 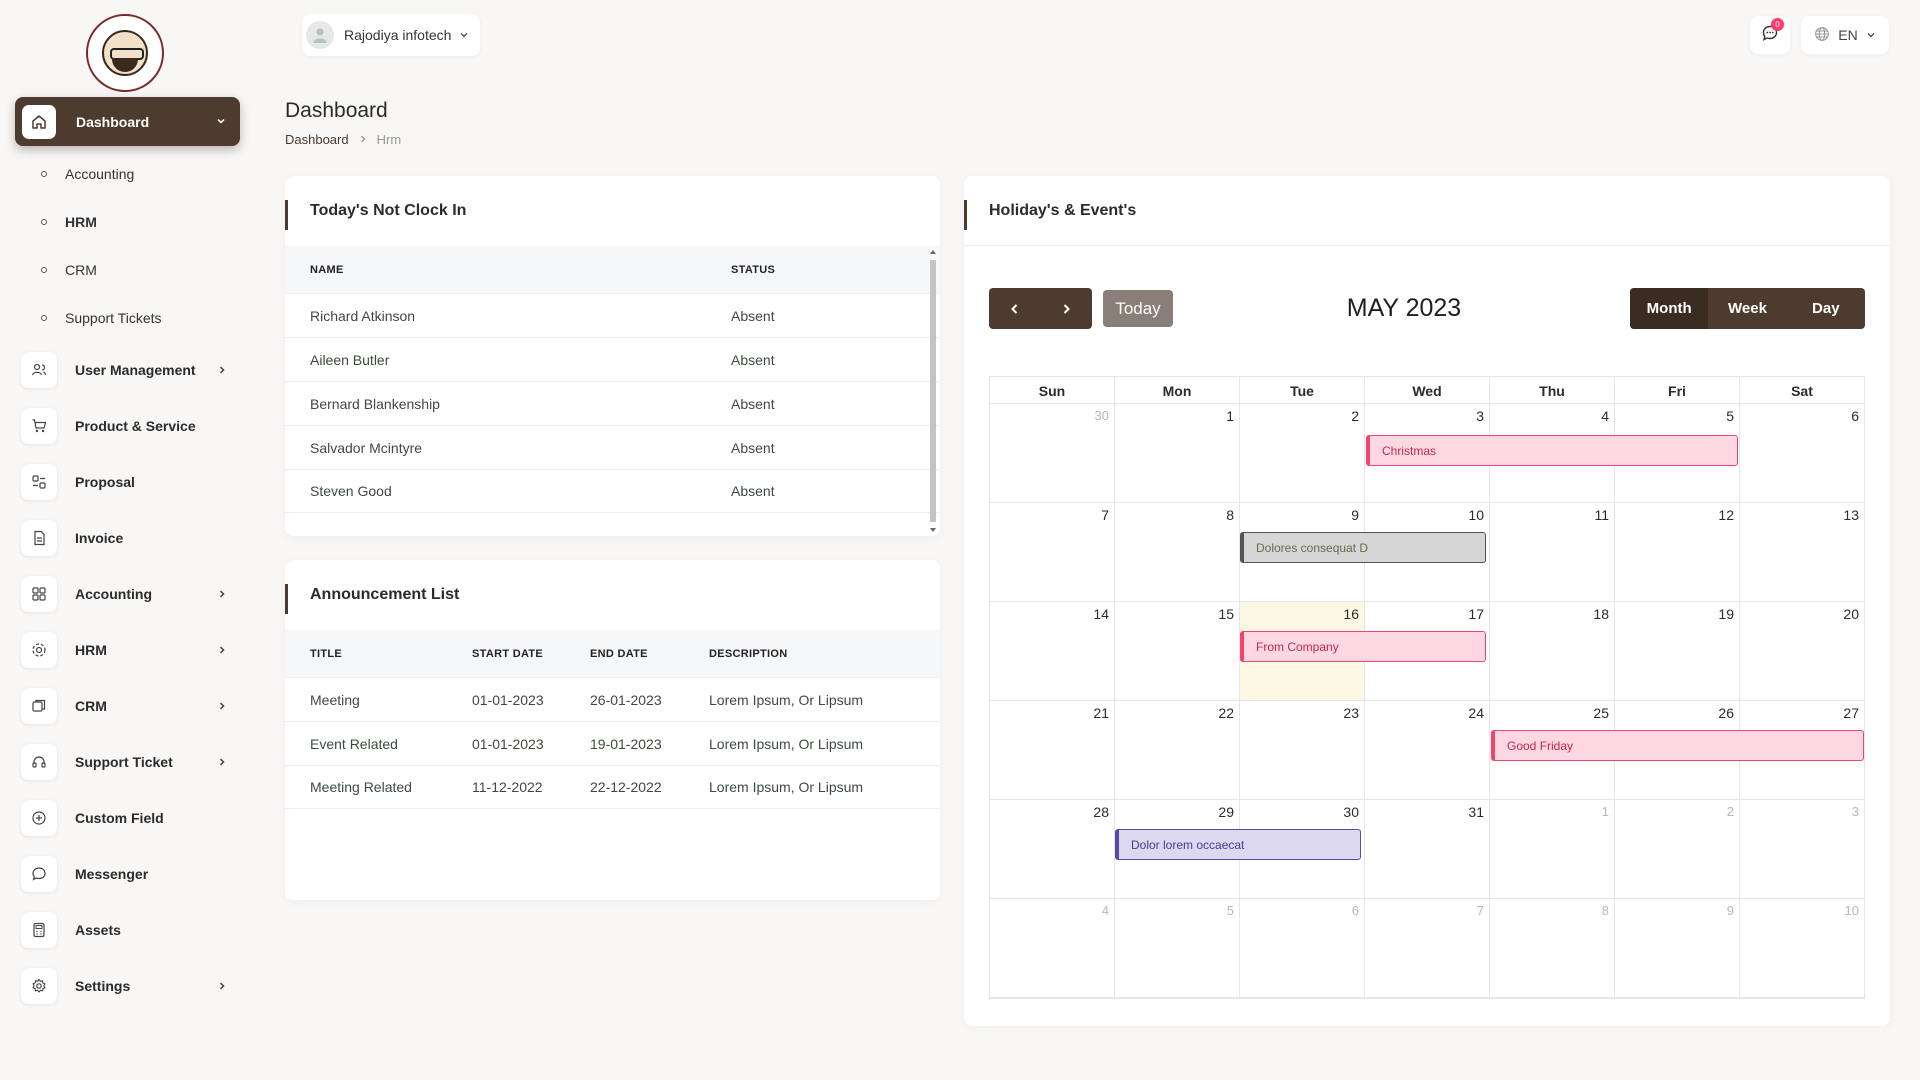 What do you see at coordinates (1677, 745) in the screenshot?
I see `calendar-event: Good Friday` at bounding box center [1677, 745].